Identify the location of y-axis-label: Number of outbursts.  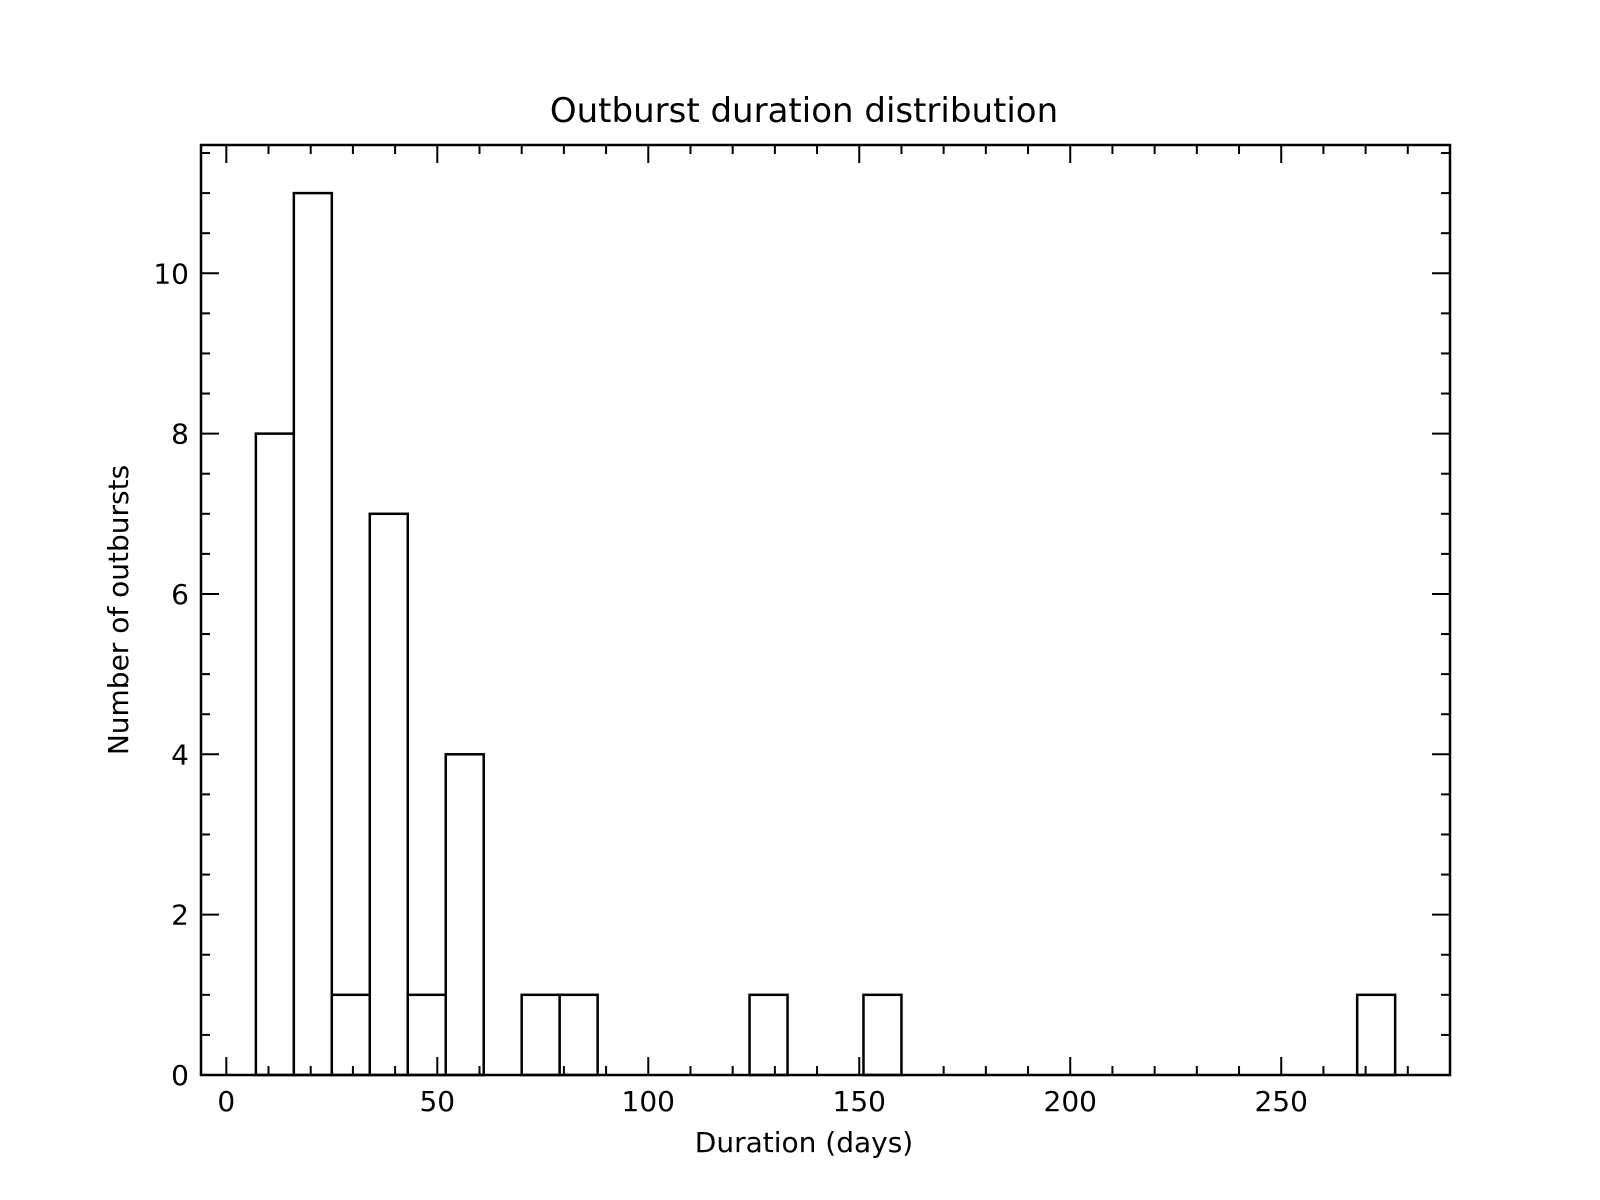
(118, 610).